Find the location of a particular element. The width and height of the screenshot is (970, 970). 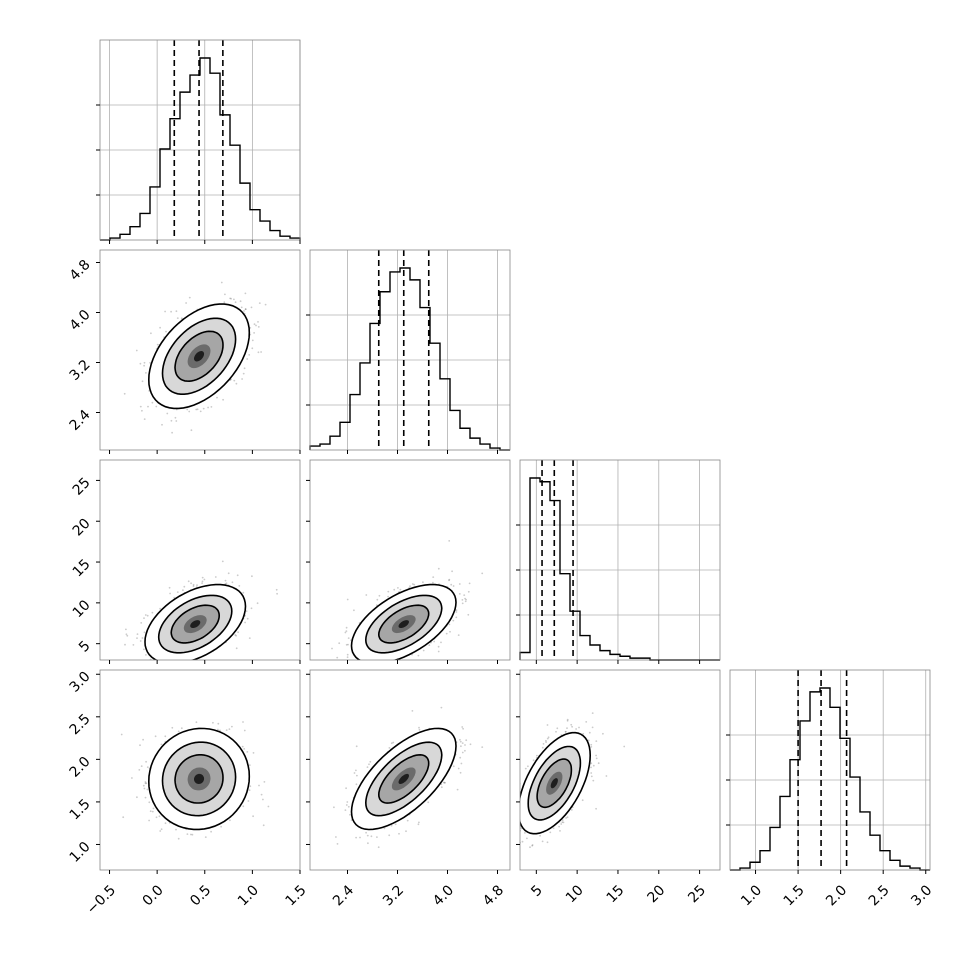

panel-background is located at coordinates (620, 560).